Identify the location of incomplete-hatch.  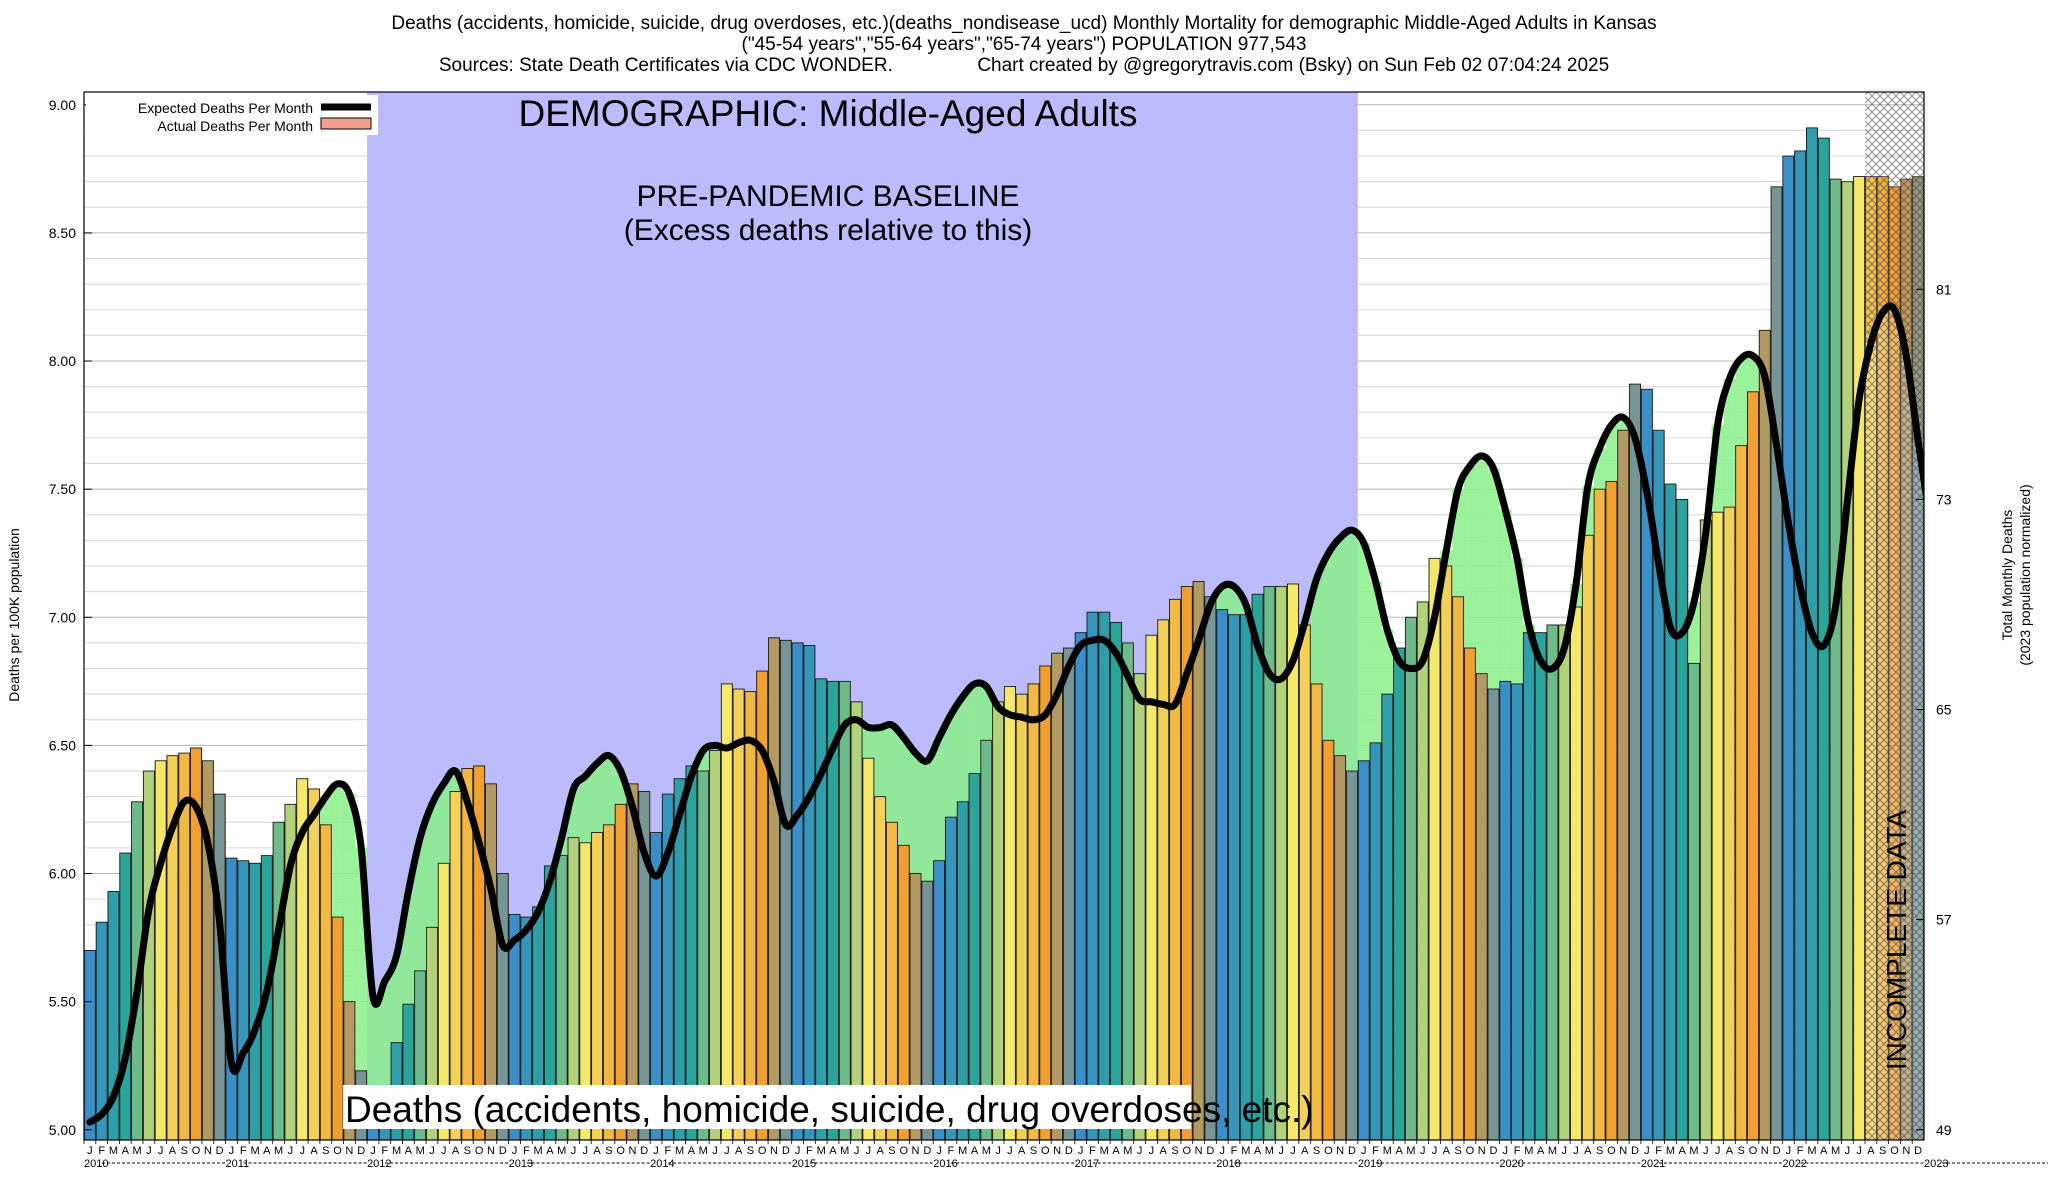
(1894, 616).